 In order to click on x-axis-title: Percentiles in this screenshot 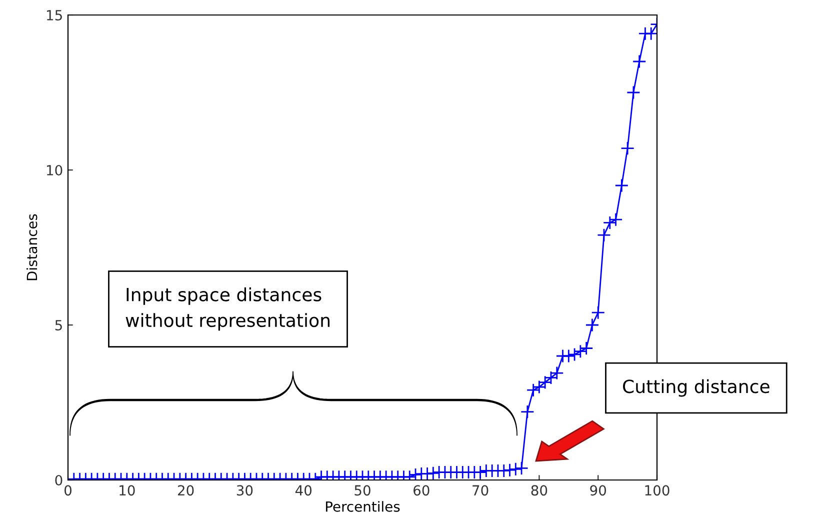, I will do `click(363, 506)`.